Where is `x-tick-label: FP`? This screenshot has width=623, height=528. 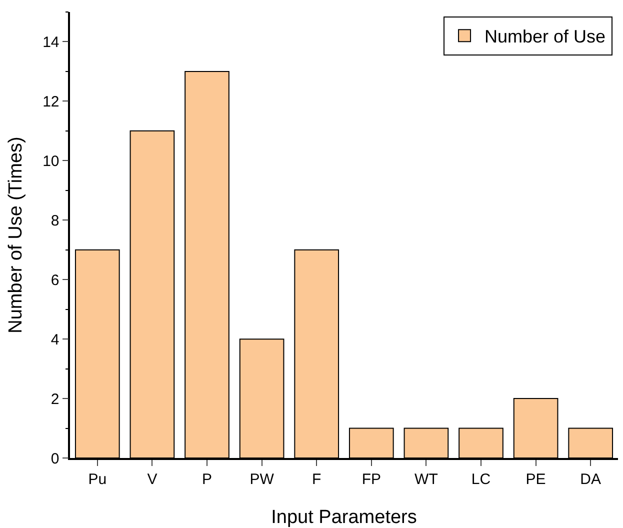 x-tick-label: FP is located at coordinates (371, 479).